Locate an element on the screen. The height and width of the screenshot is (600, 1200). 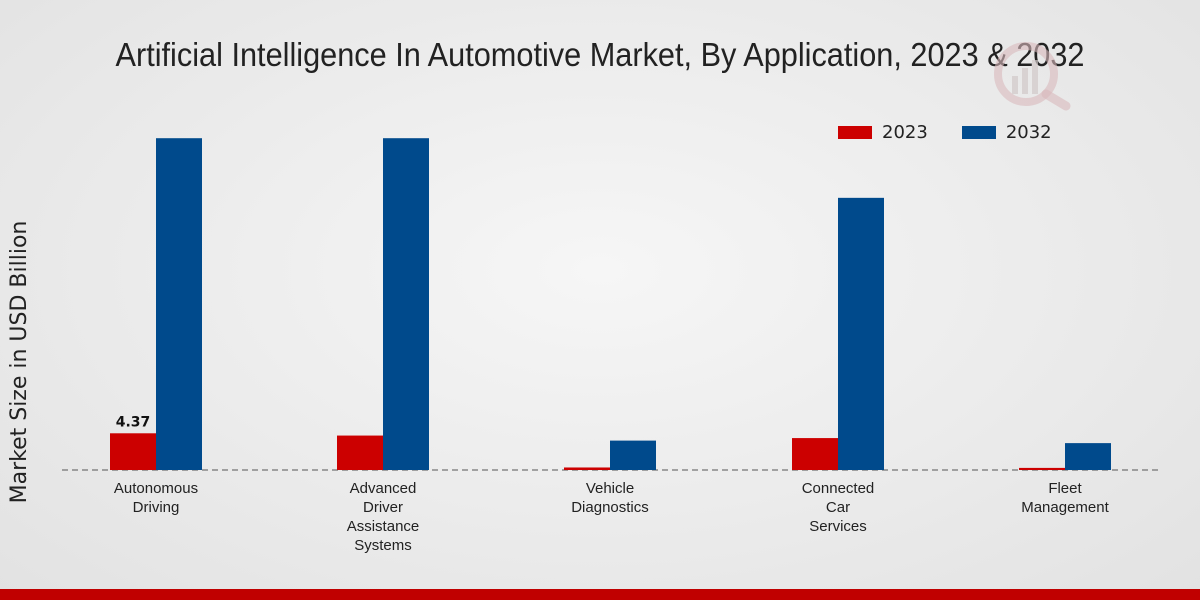
legend-label-2023: 2023 is located at coordinates (905, 132).